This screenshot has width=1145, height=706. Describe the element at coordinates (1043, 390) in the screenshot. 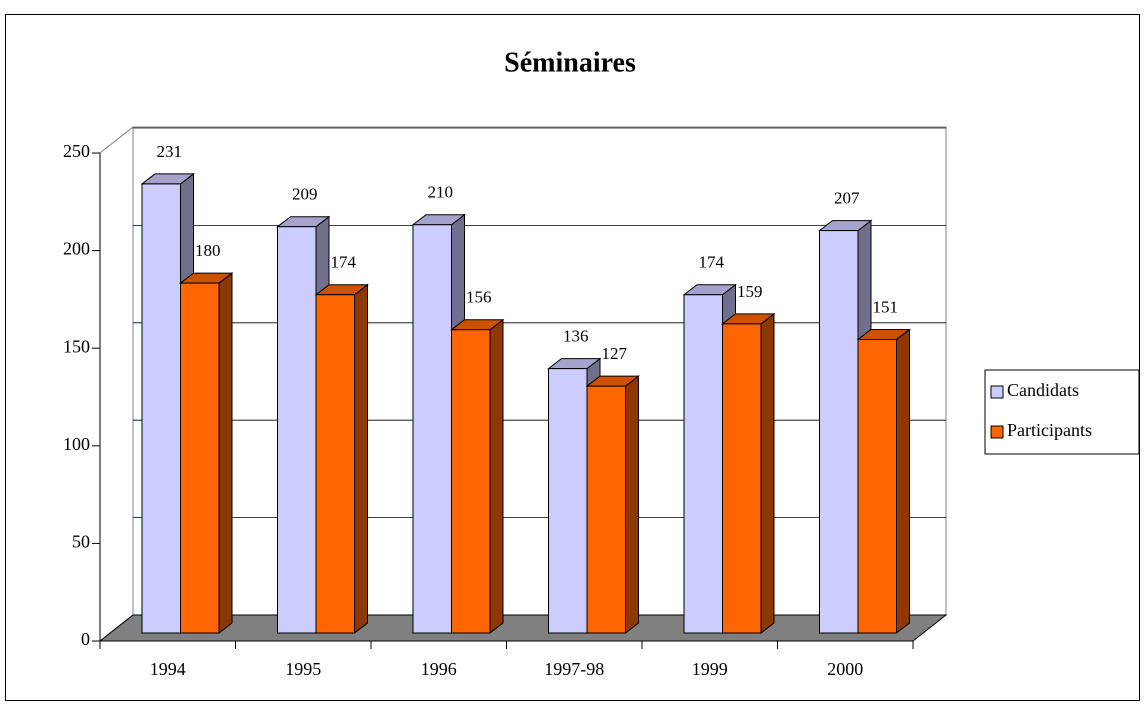

I see `legend-label: Candidats` at that location.